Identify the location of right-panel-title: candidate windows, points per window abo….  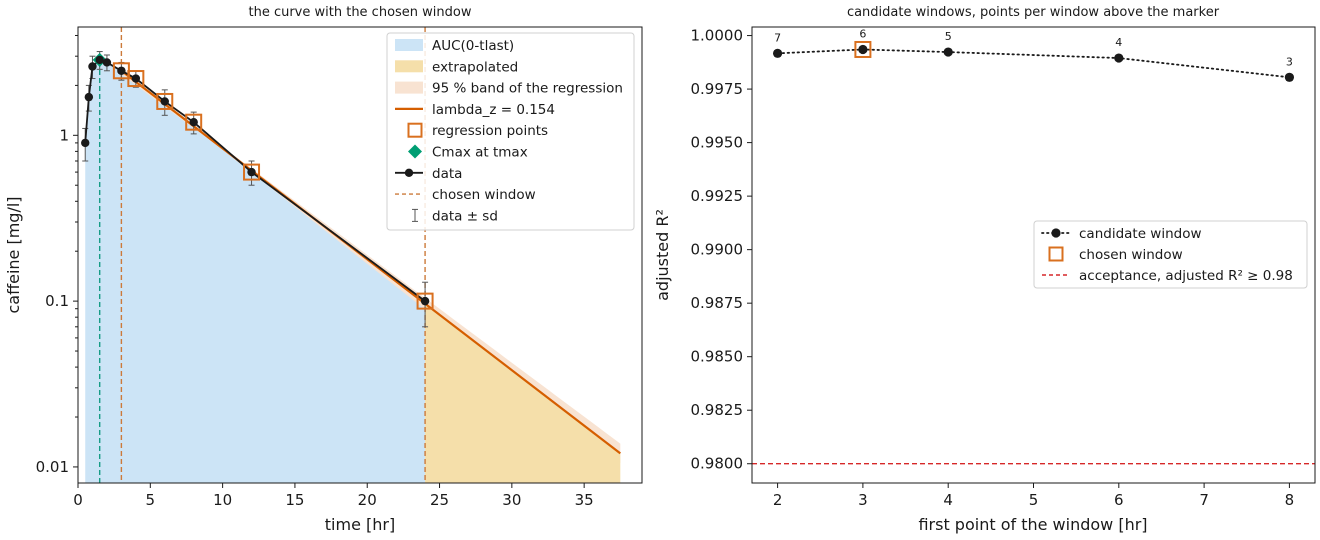
(1033, 12).